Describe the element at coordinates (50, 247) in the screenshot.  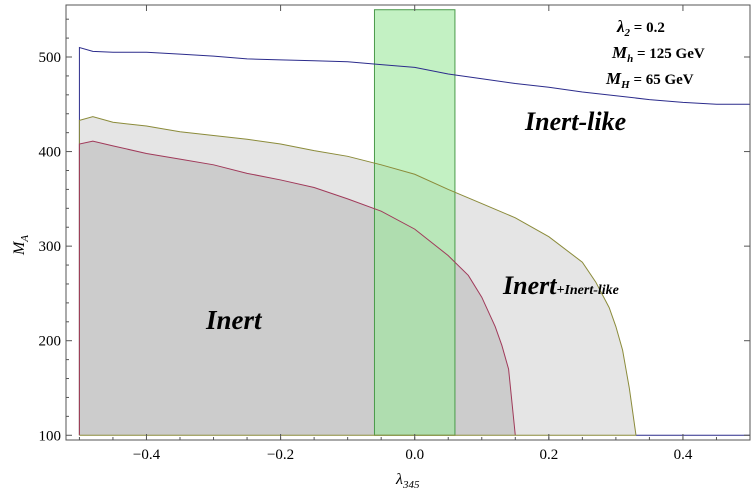
I see `y-tick-label: 300` at that location.